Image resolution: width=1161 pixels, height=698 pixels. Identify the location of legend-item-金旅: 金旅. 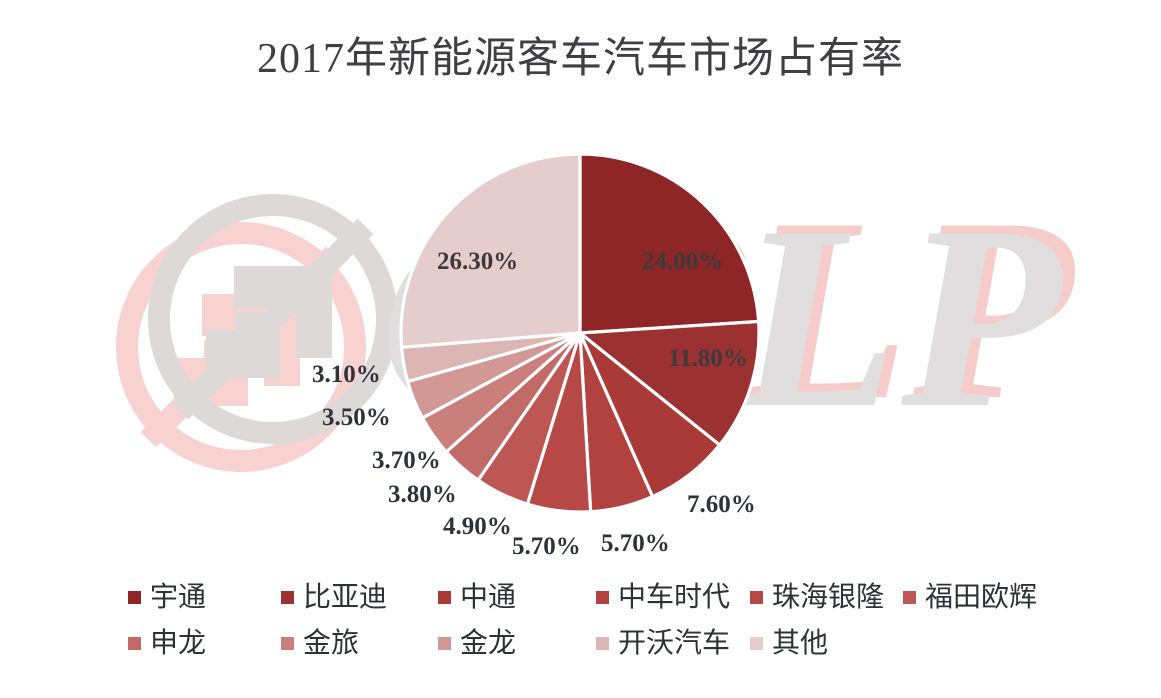
(320, 643).